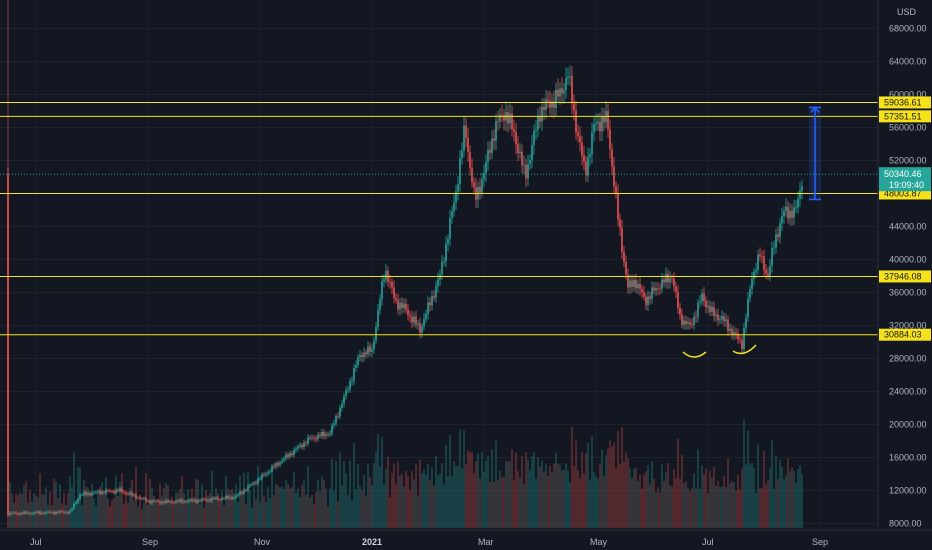 This screenshot has height=550, width=932. What do you see at coordinates (262, 542) in the screenshot?
I see `time-tick-label: Nov` at bounding box center [262, 542].